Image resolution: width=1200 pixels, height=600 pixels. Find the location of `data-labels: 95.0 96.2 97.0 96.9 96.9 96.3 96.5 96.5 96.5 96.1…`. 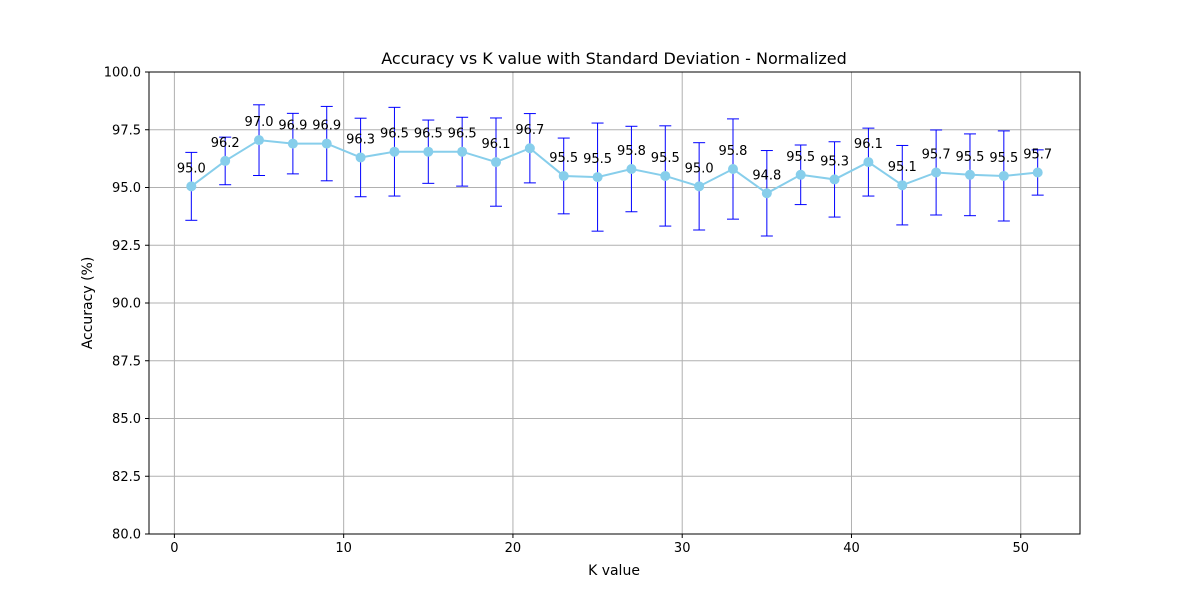

data-labels: 95.0 96.2 97.0 96.9 96.9 96.3 96.5 96.5 96.5 96.1… is located at coordinates (614, 149).